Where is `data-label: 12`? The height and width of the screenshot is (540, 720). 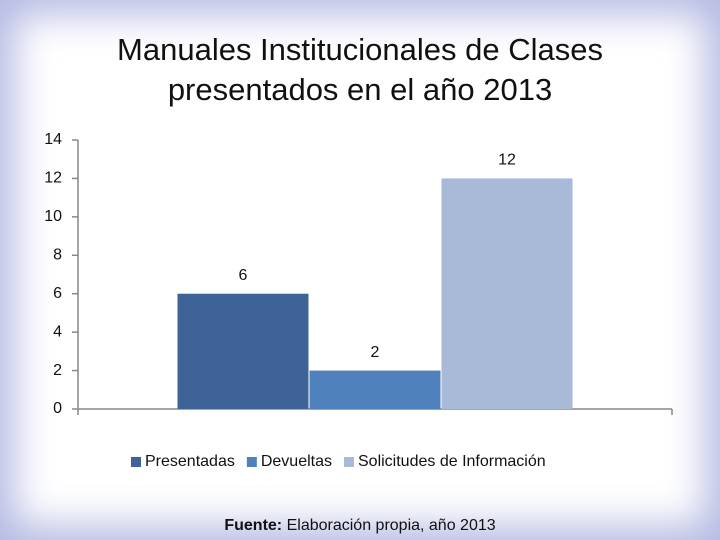 data-label: 12 is located at coordinates (507, 160).